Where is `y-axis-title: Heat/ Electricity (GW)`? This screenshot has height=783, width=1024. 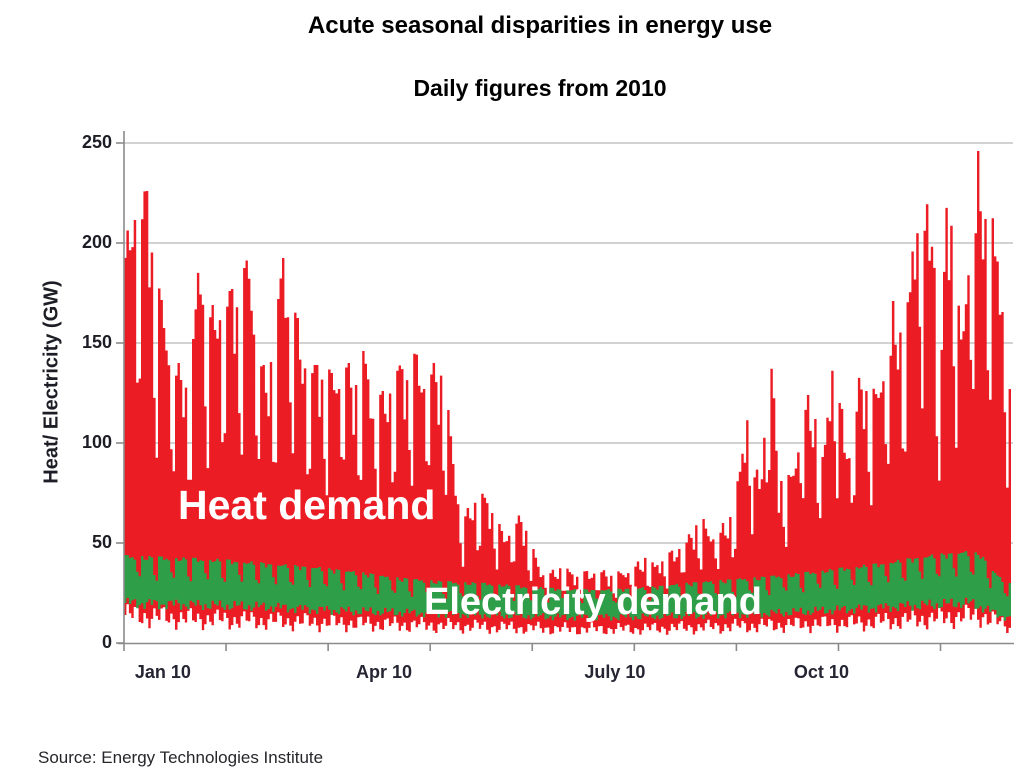
y-axis-title: Heat/ Electricity (GW) is located at coordinates (51, 382).